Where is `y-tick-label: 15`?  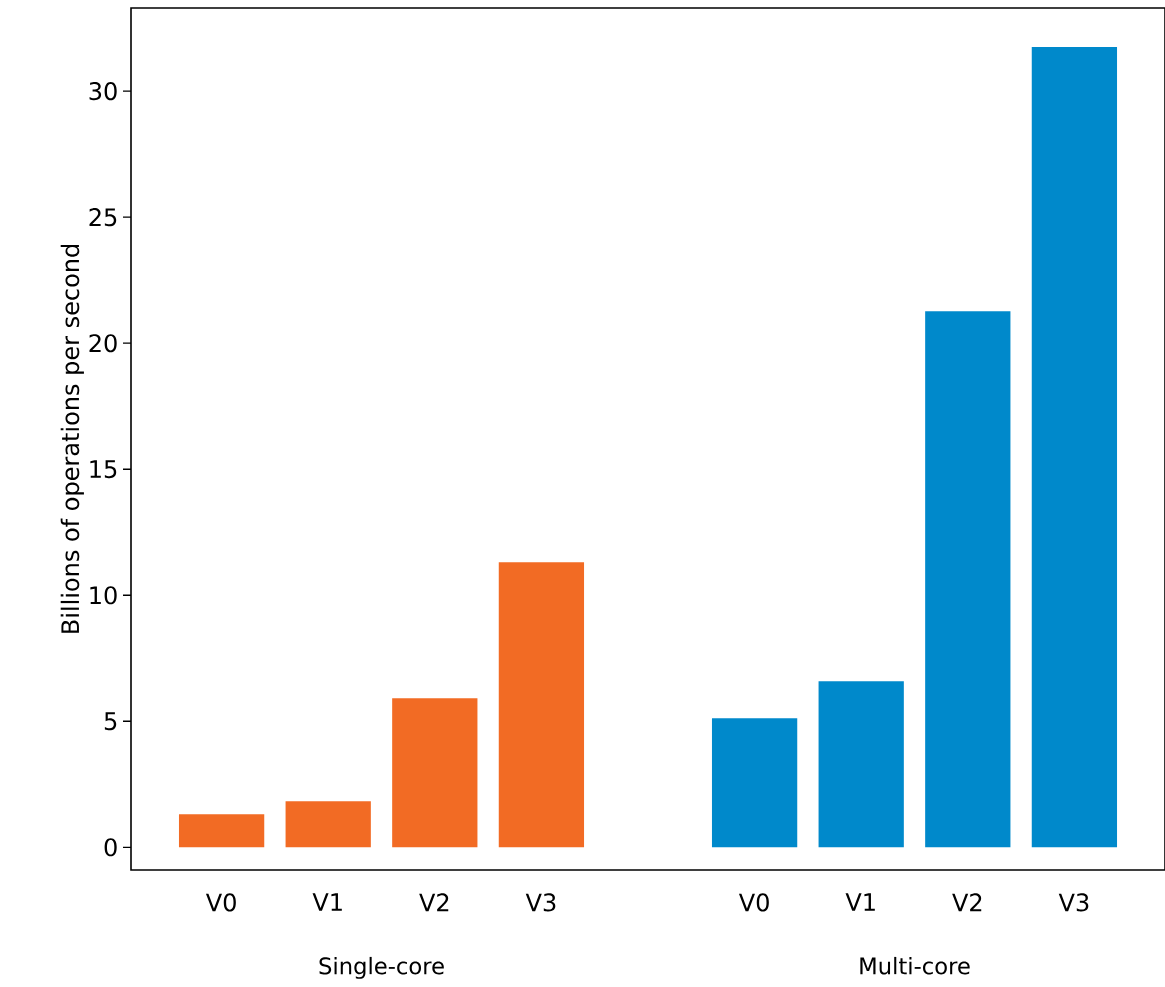
y-tick-label: 15 is located at coordinates (103, 469).